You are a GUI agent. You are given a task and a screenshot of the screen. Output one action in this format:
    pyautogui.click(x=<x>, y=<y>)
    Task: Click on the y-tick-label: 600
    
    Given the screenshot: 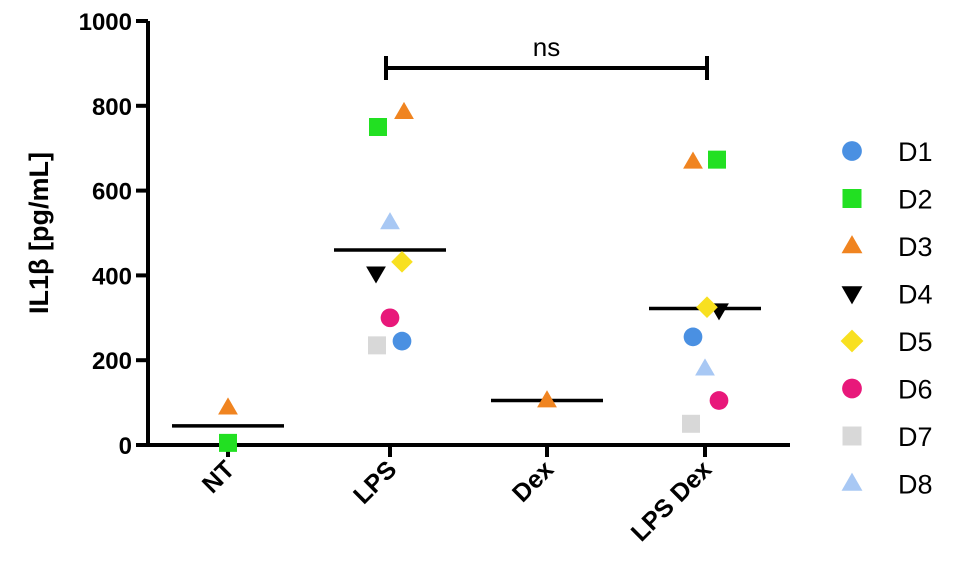 What is the action you would take?
    pyautogui.click(x=112, y=192)
    